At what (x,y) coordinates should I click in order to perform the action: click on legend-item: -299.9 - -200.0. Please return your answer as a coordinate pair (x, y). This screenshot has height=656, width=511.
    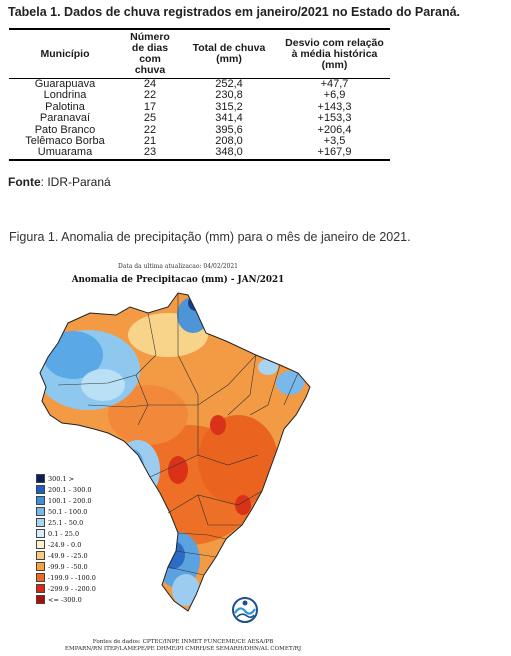
    Looking at the image, I should click on (66, 588).